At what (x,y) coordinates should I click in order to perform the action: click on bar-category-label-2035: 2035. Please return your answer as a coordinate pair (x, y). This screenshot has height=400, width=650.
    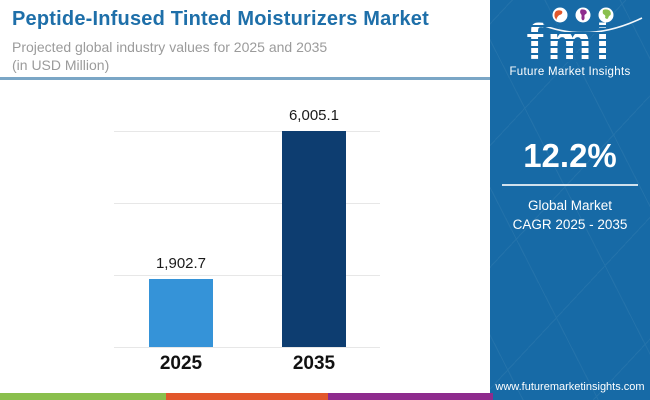
    Looking at the image, I should click on (314, 363).